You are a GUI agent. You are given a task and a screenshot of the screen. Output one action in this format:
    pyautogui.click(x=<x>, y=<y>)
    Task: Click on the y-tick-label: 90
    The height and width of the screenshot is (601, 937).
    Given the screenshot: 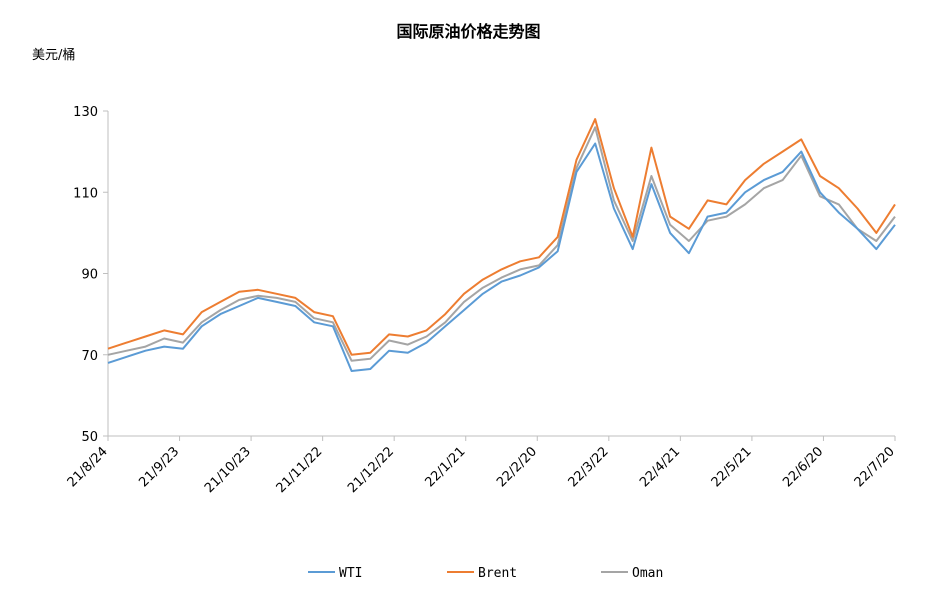 What is the action you would take?
    pyautogui.click(x=89, y=275)
    